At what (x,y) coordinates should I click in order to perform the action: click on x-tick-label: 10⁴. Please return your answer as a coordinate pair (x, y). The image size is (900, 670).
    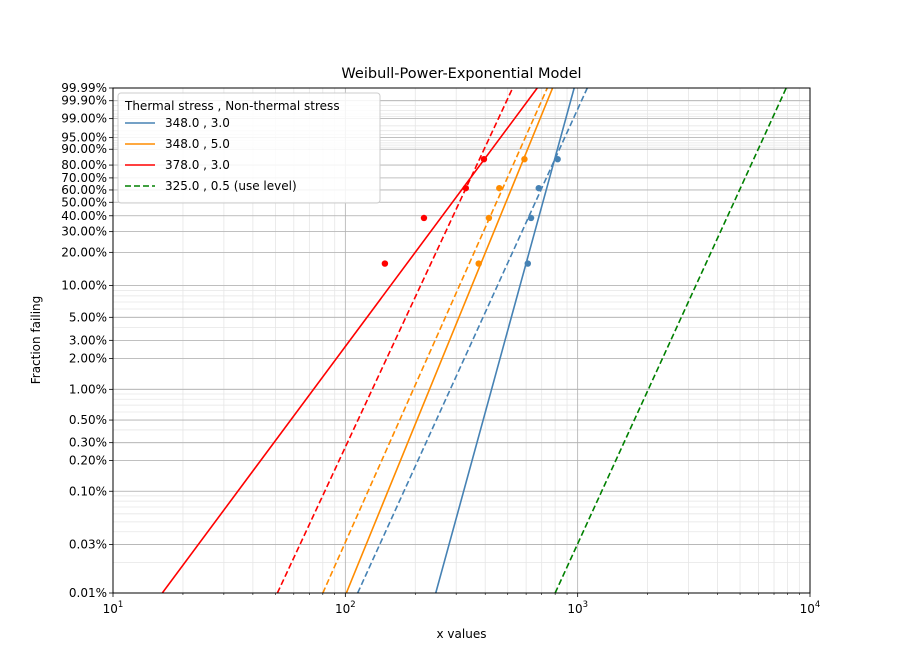
    Looking at the image, I should click on (810, 608).